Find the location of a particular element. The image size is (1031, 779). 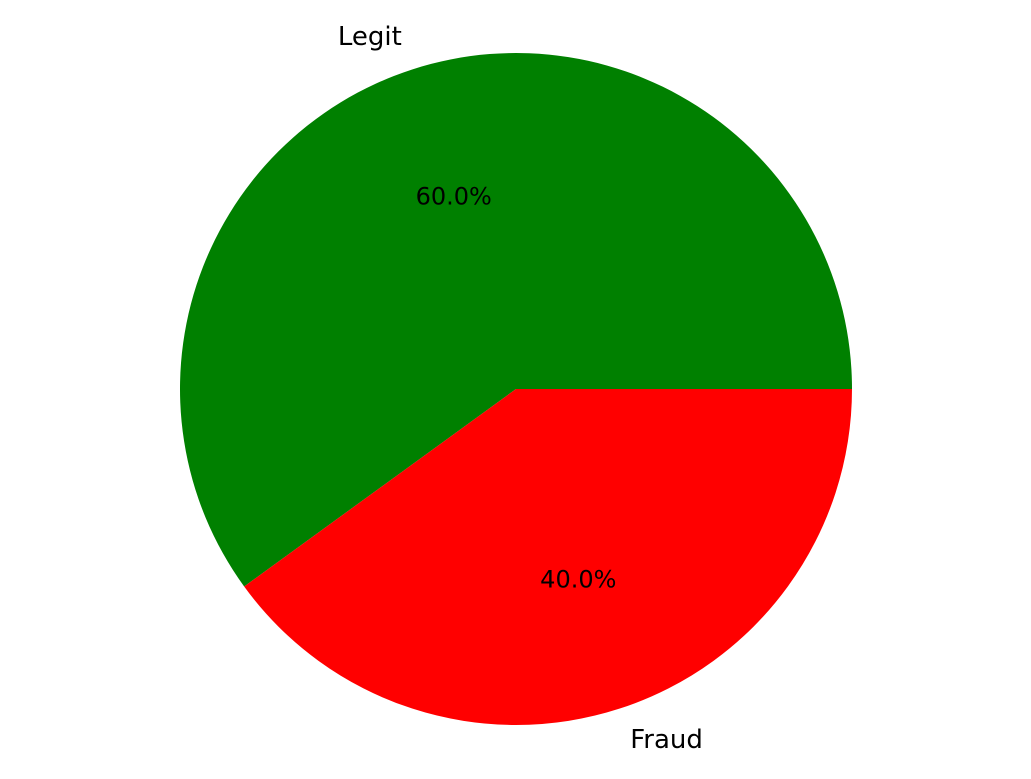

category-label-legit: Legit is located at coordinates (370, 37).